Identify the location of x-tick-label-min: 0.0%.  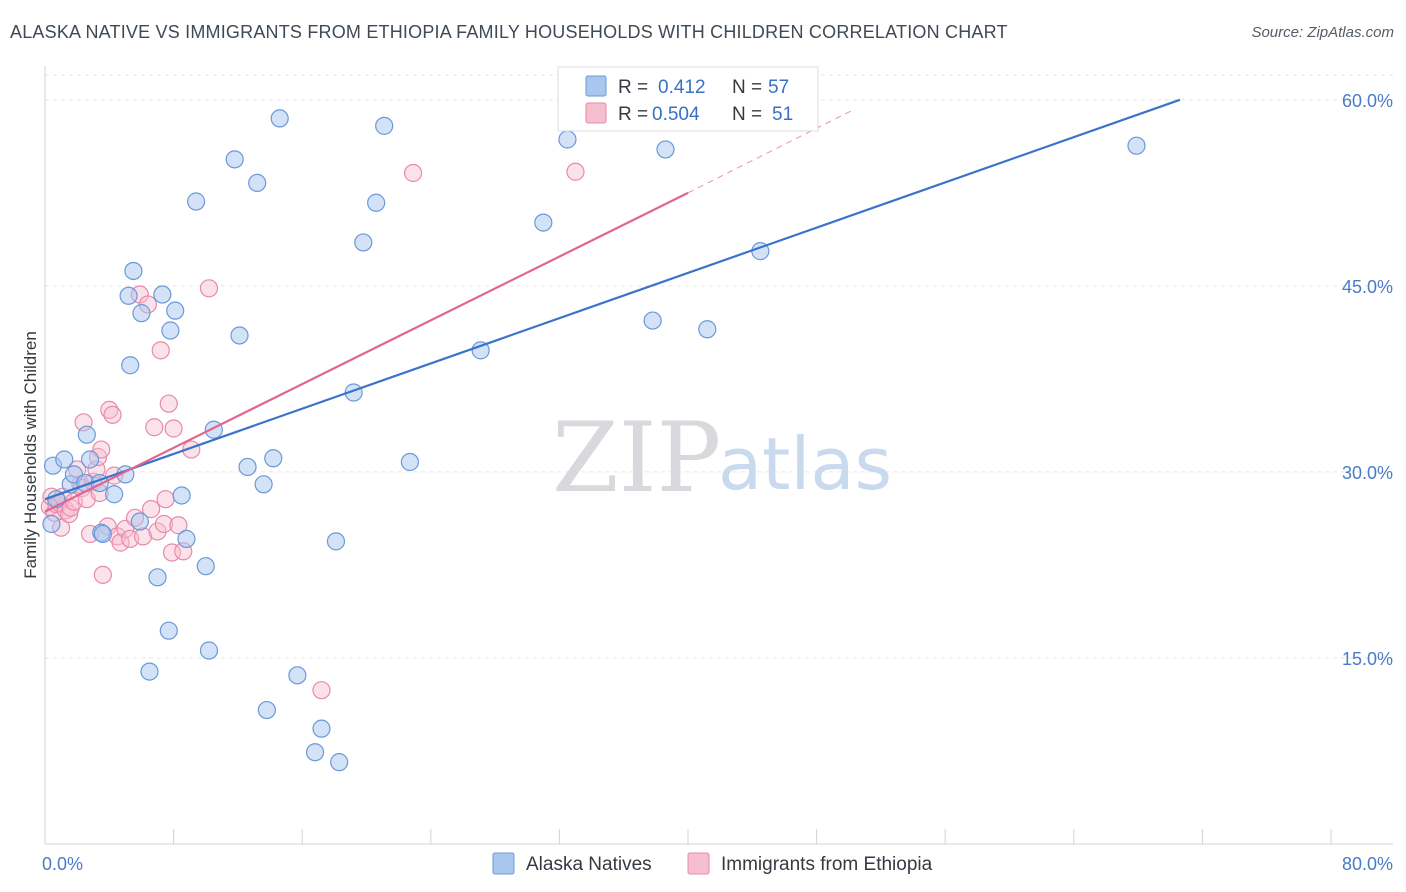
(62, 864).